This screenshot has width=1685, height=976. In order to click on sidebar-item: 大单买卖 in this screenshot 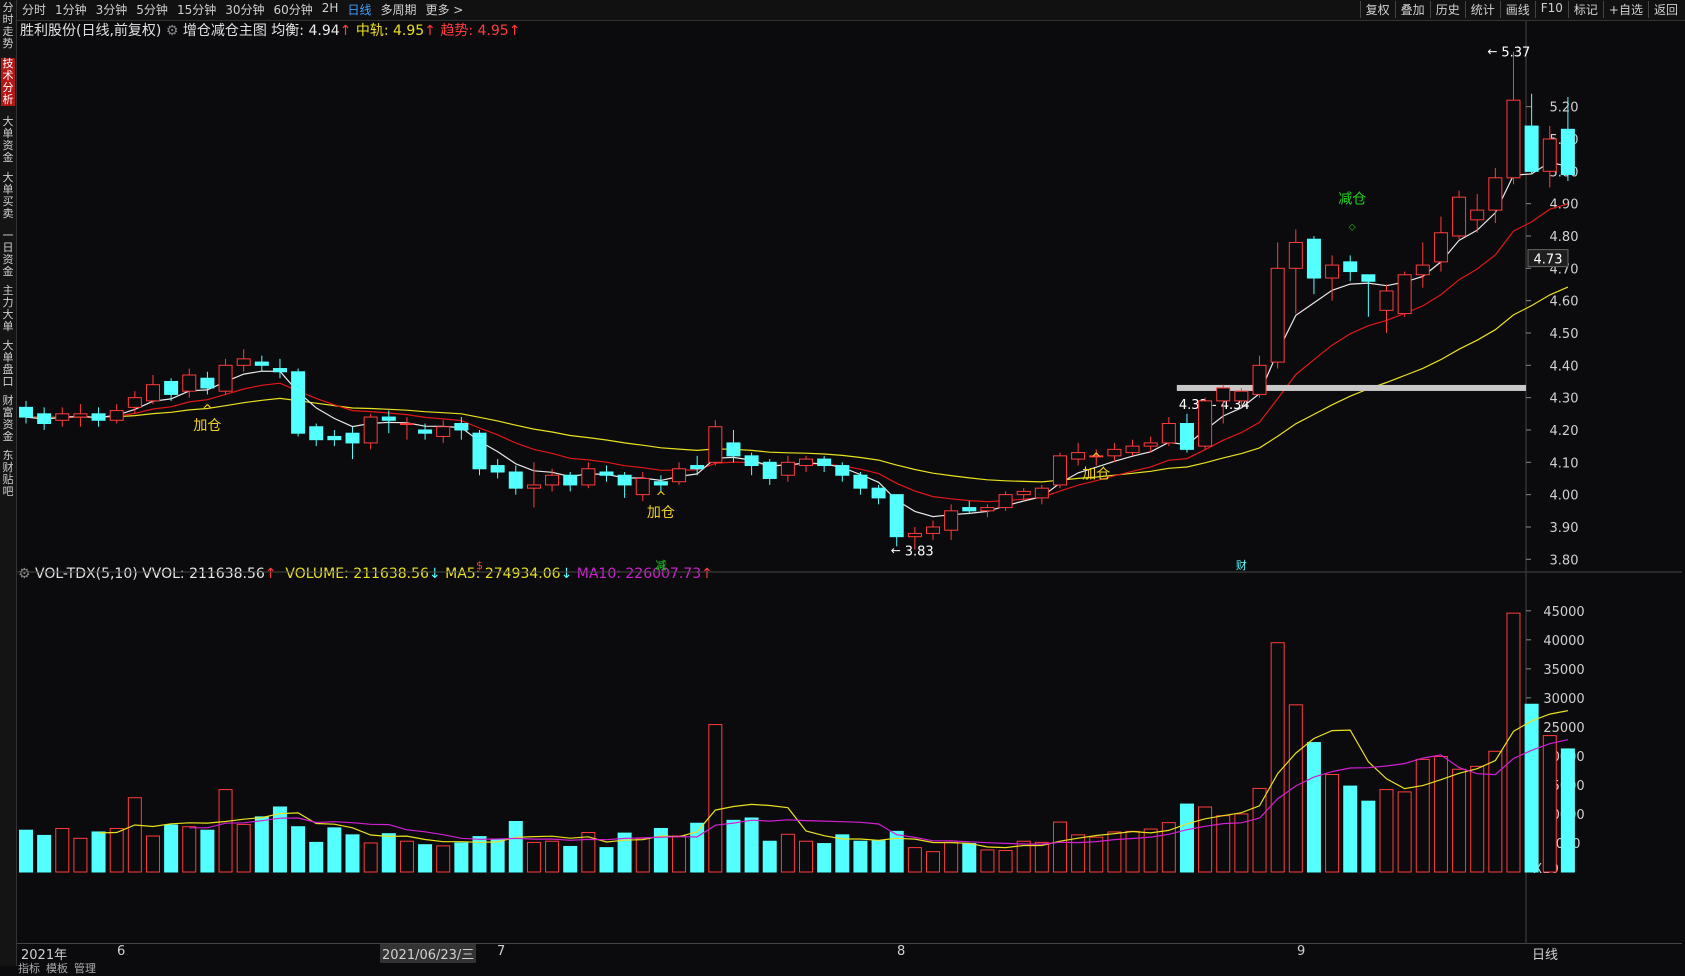, I will do `click(8, 195)`.